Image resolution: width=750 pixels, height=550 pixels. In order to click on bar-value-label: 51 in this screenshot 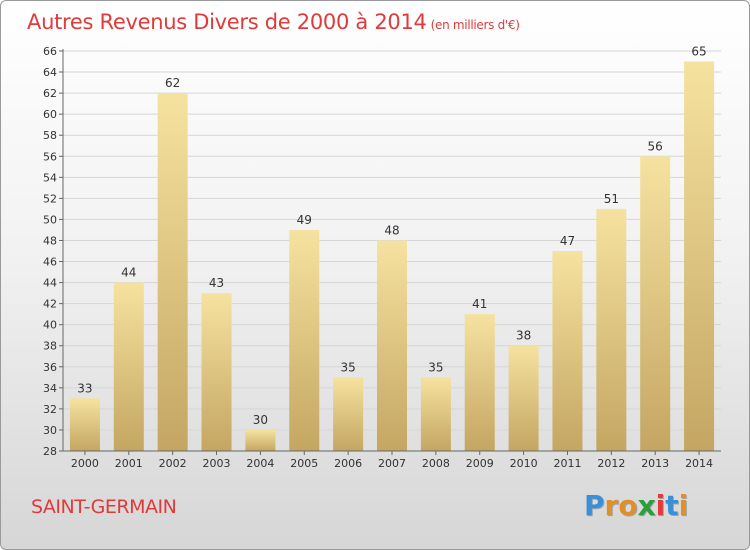, I will do `click(611, 199)`.